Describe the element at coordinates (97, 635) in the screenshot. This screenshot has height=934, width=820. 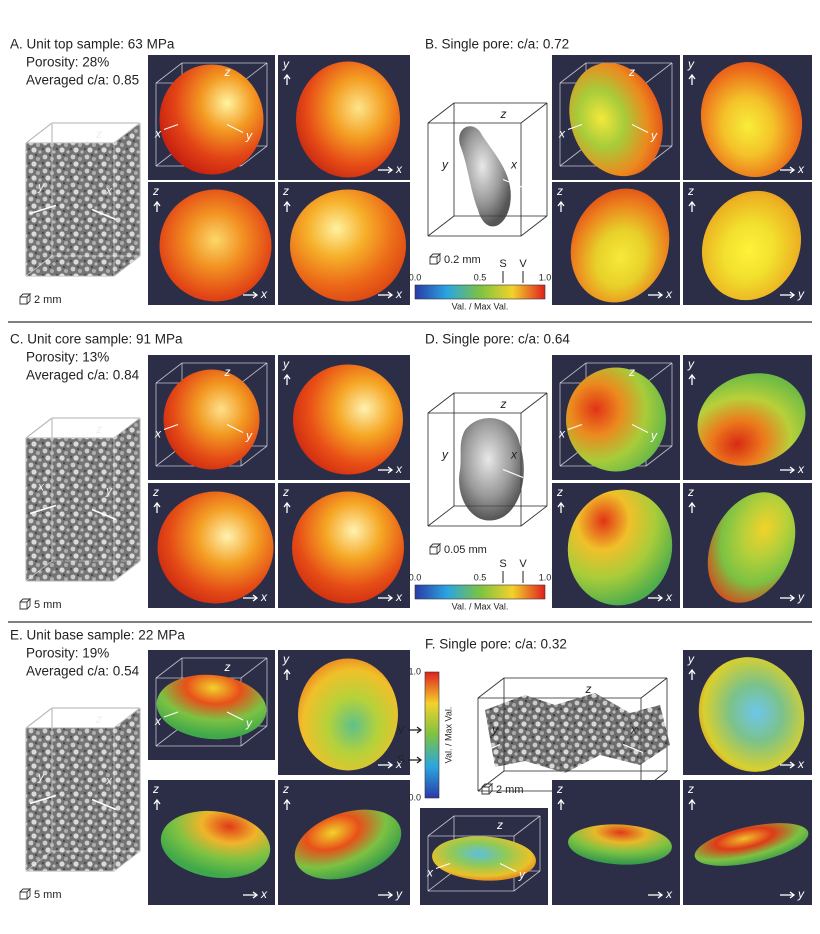
I see `panel-title: E. Unit base sample: 22 MPa` at that location.